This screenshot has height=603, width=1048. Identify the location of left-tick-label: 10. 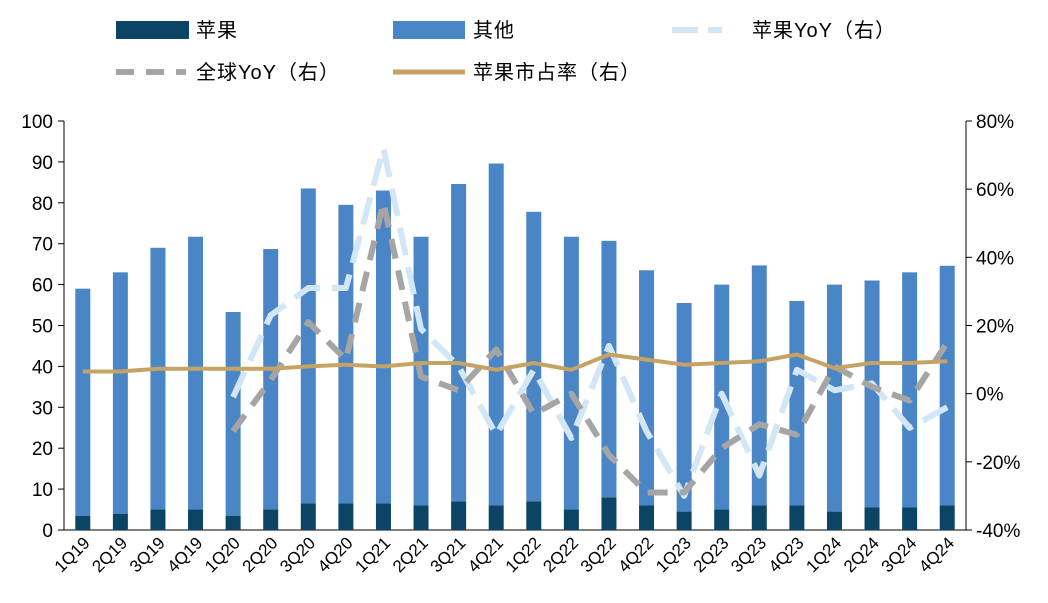
(42, 490).